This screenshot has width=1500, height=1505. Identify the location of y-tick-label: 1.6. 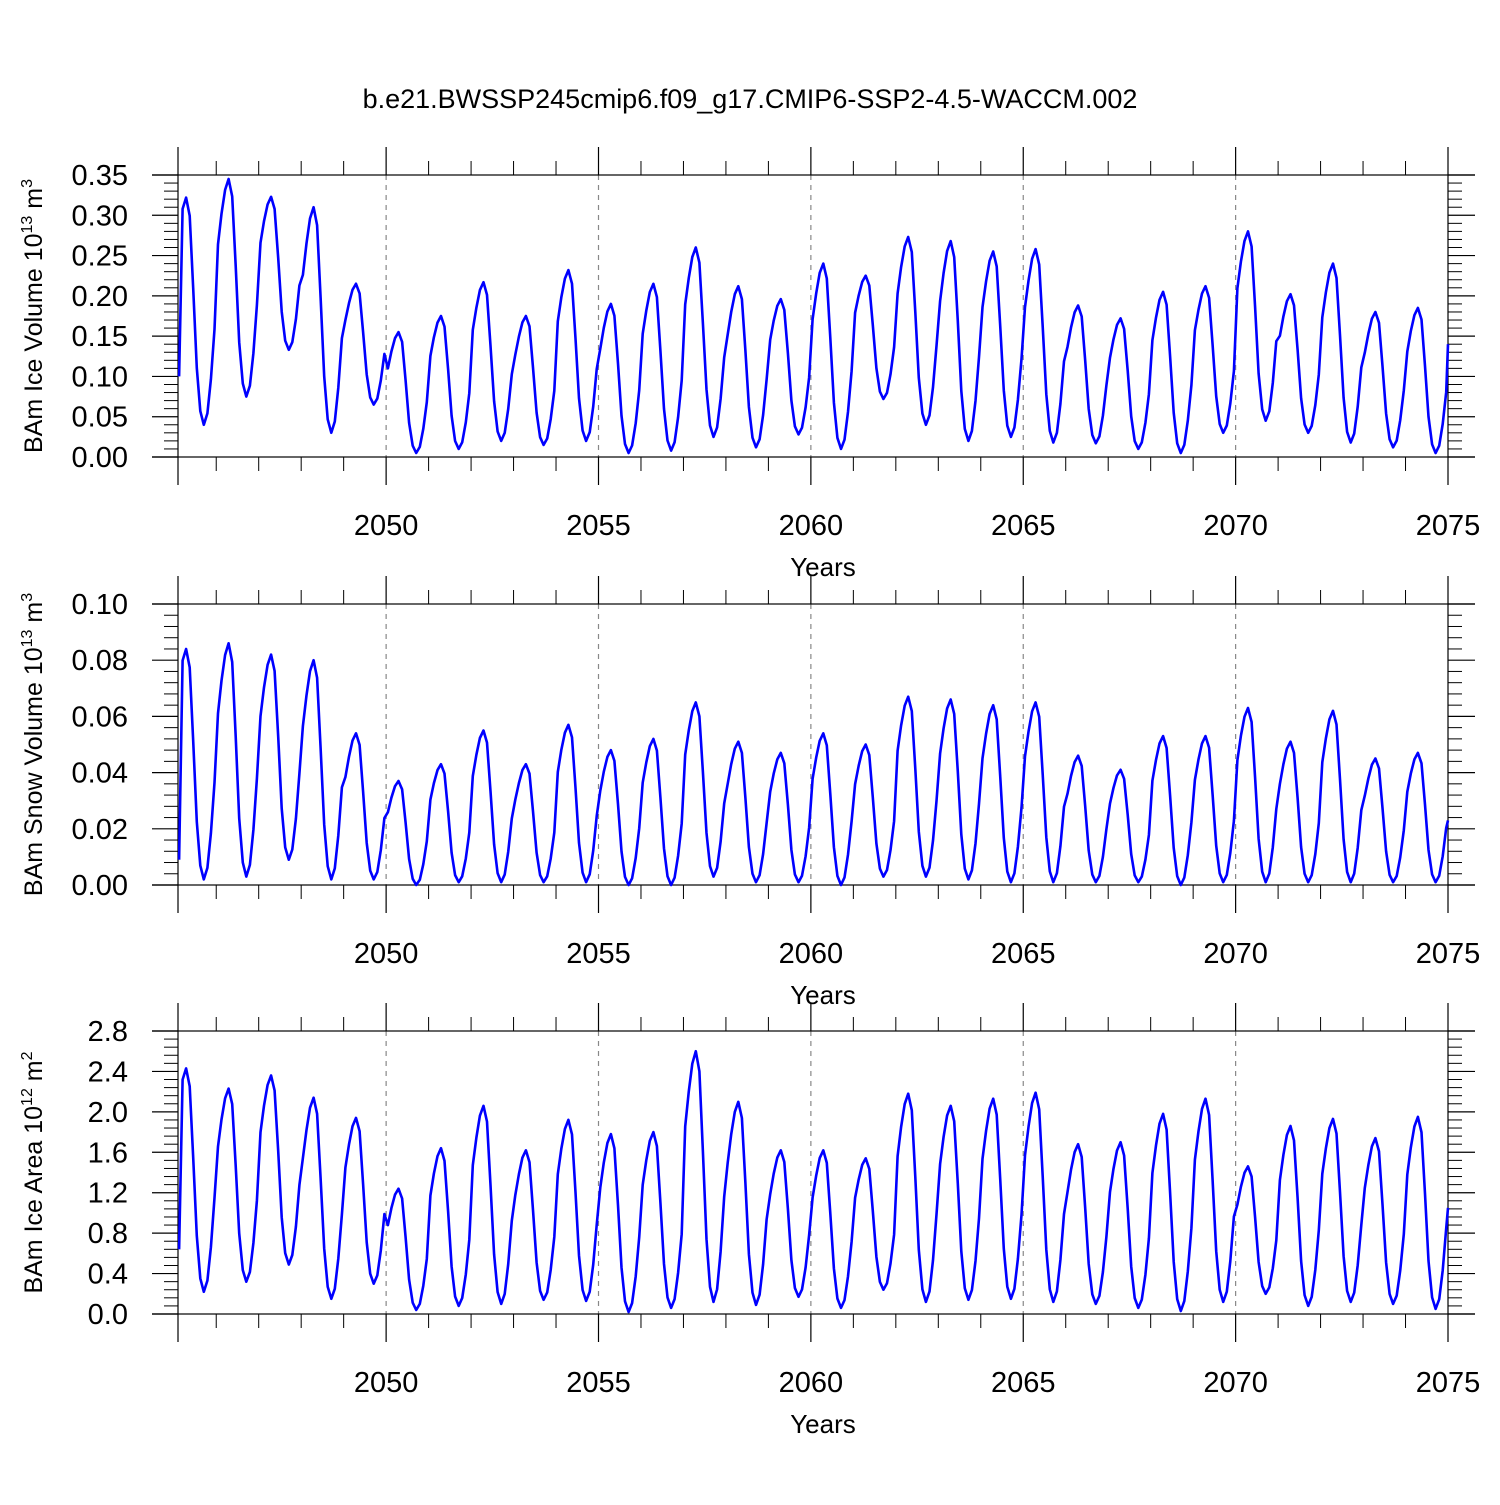
(108, 1153).